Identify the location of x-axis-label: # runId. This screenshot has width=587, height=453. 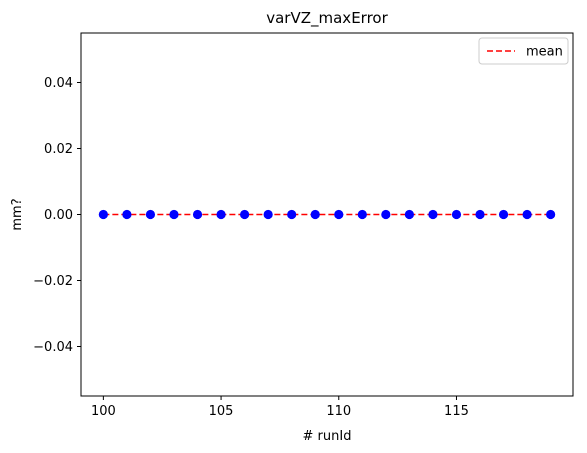
(327, 436).